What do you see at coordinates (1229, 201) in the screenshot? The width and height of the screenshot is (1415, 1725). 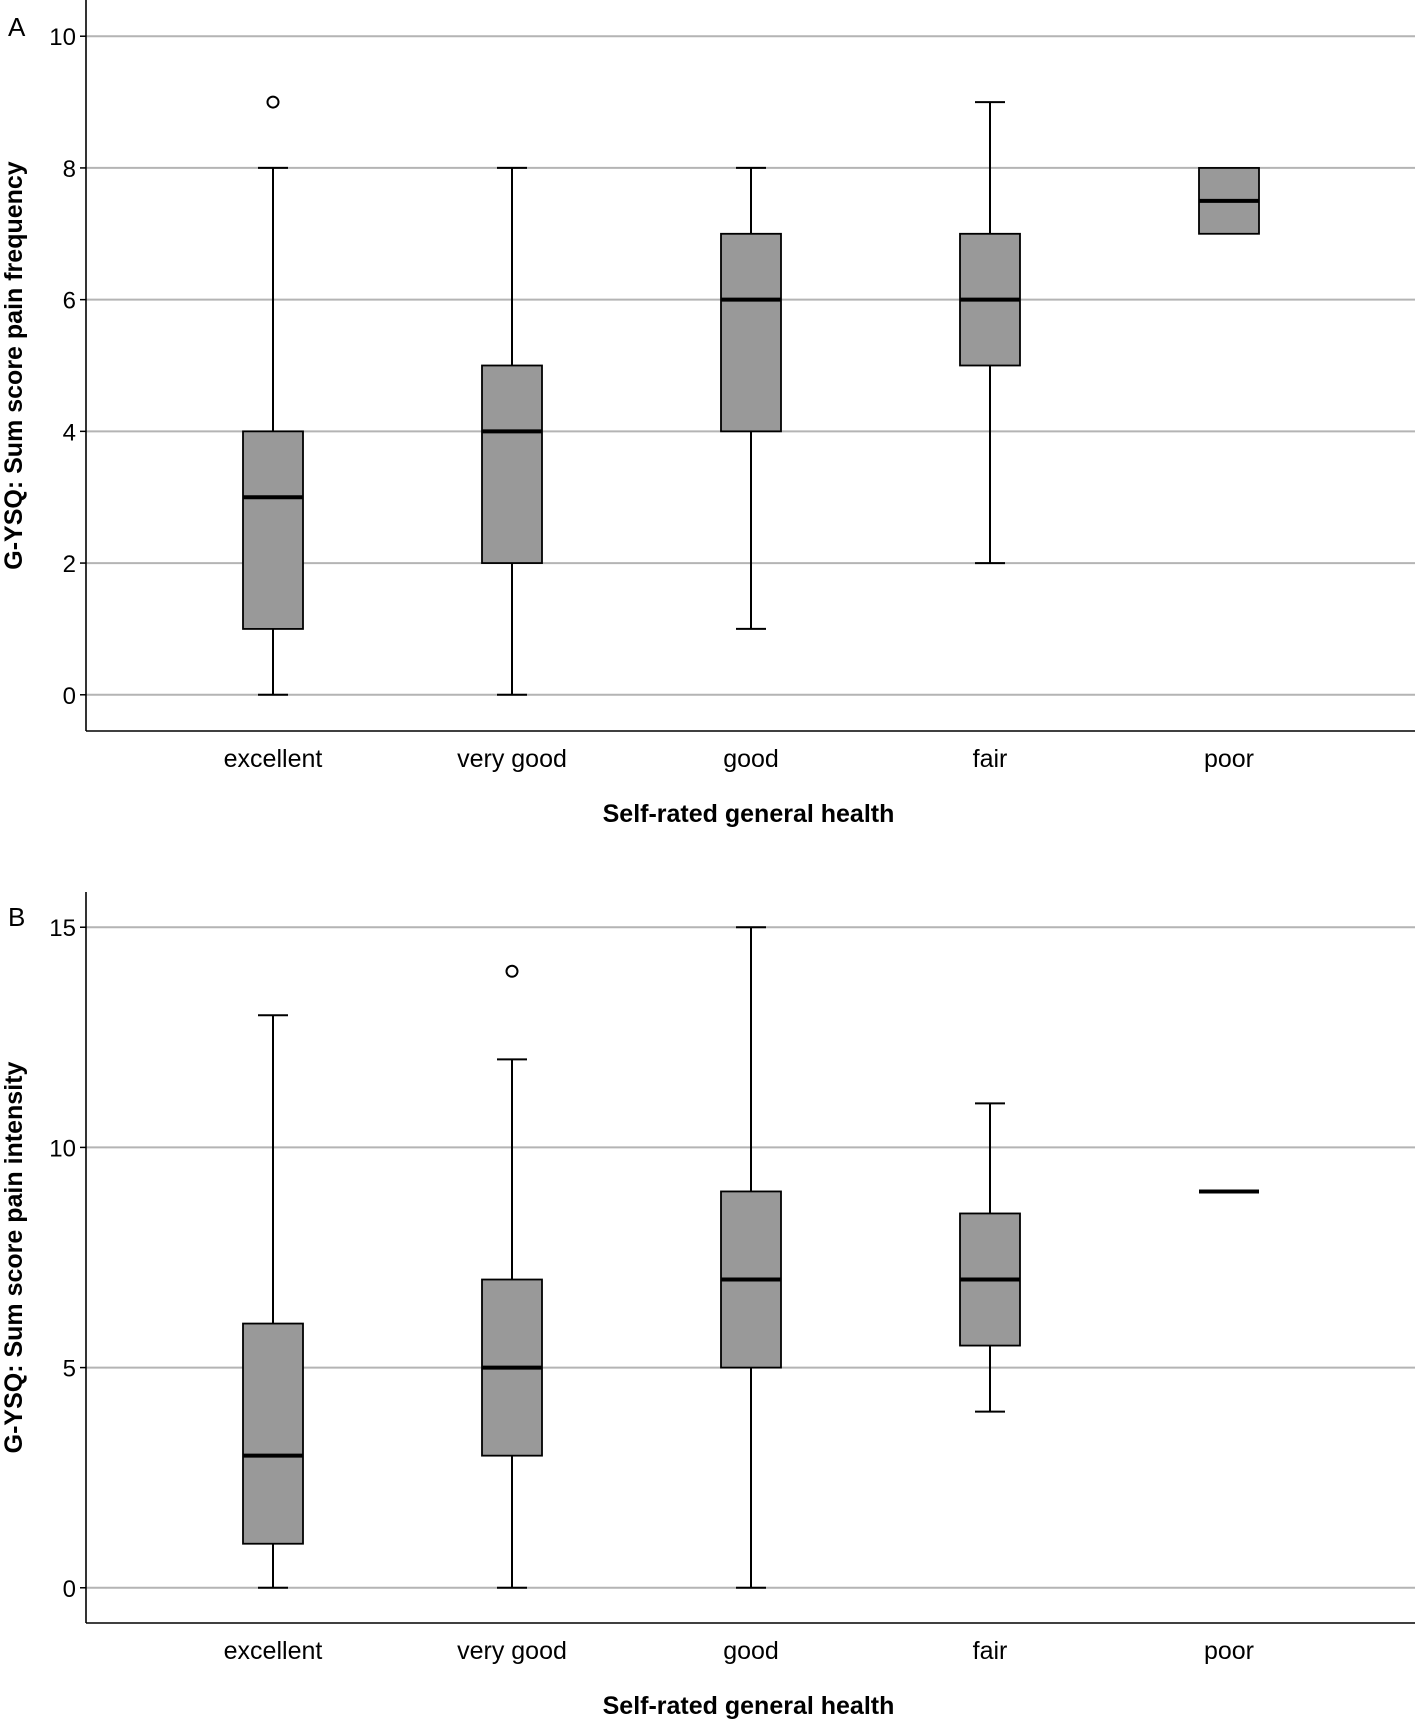 I see `box-poor` at bounding box center [1229, 201].